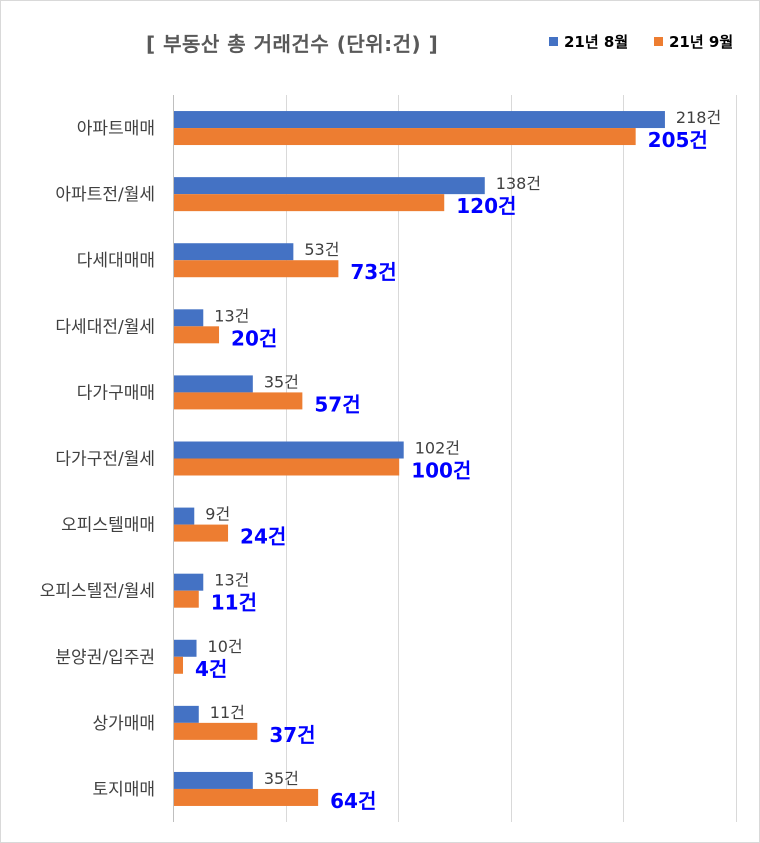 The width and height of the screenshot is (760, 843). I want to click on legend-label-sep: 21년 9월, so click(701, 42).